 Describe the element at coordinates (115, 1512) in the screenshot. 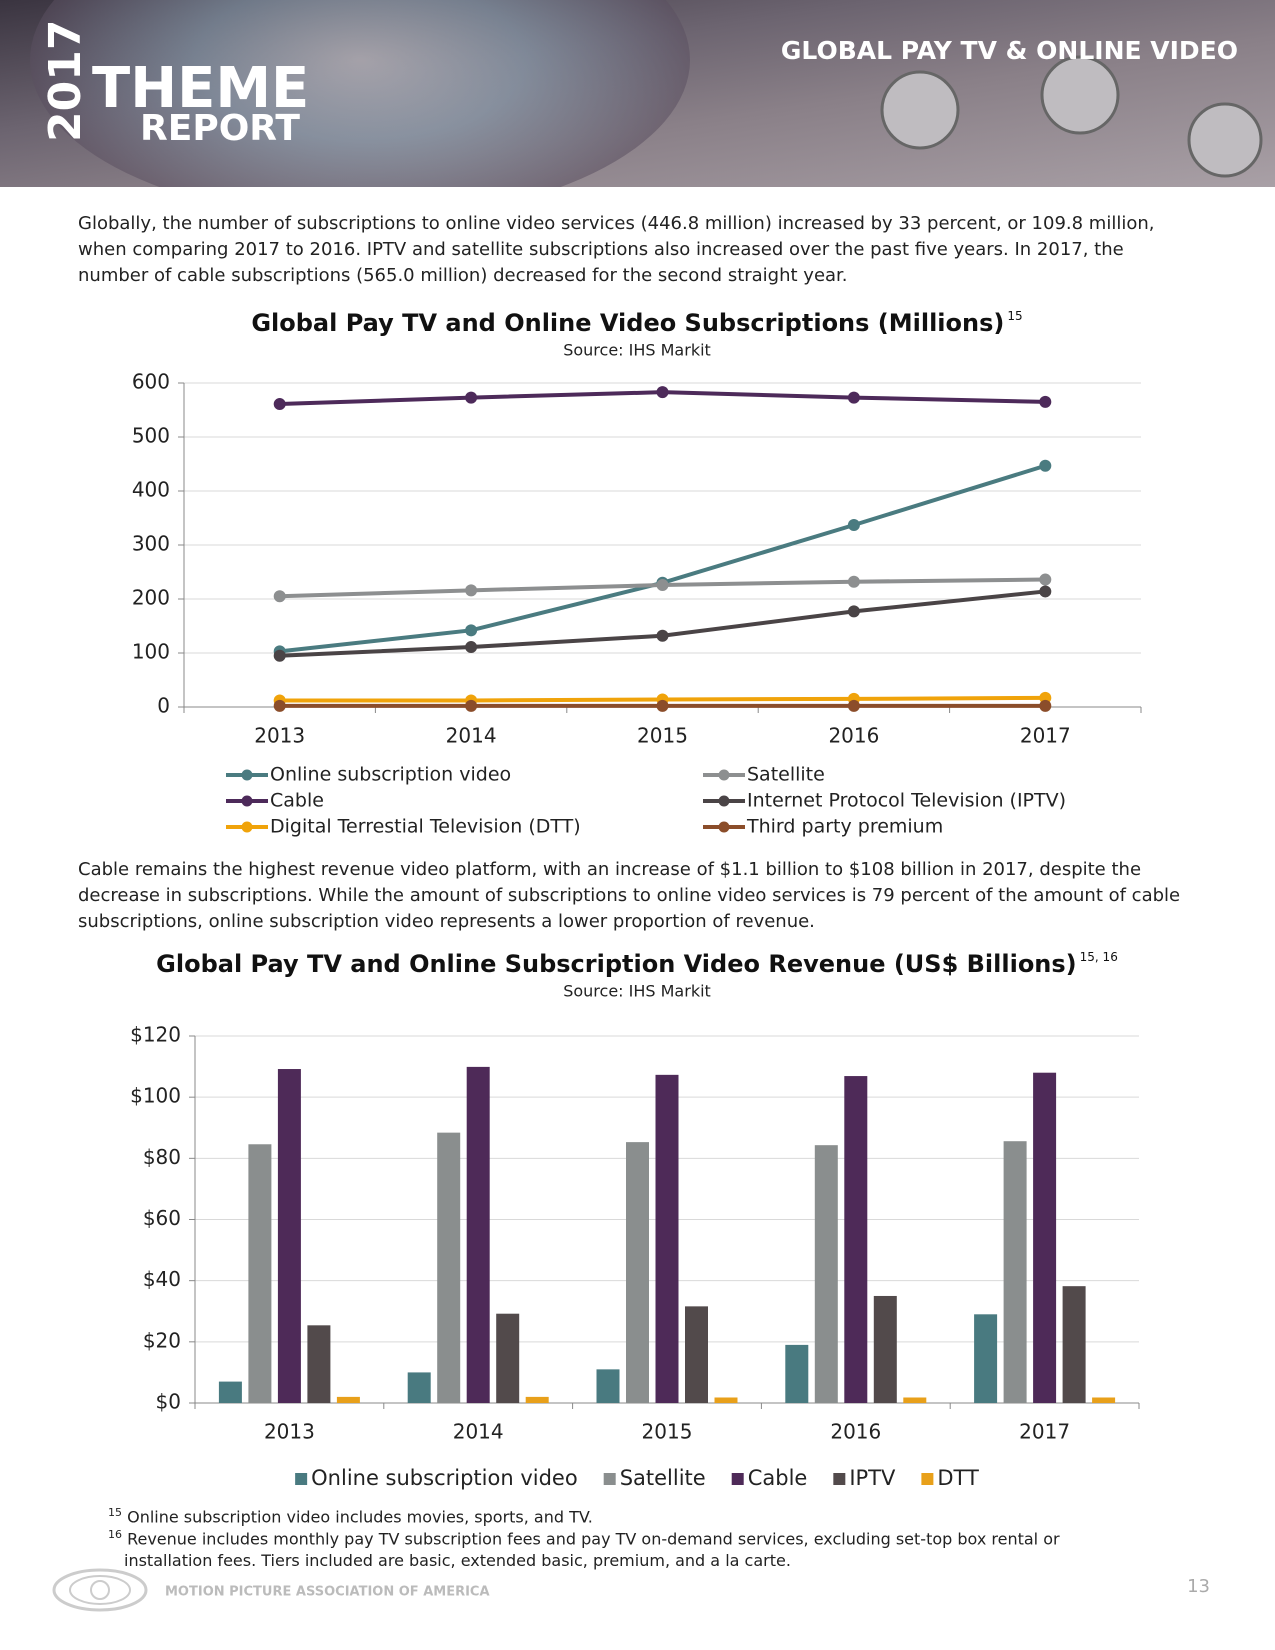

I see `footnote-number: 15` at that location.